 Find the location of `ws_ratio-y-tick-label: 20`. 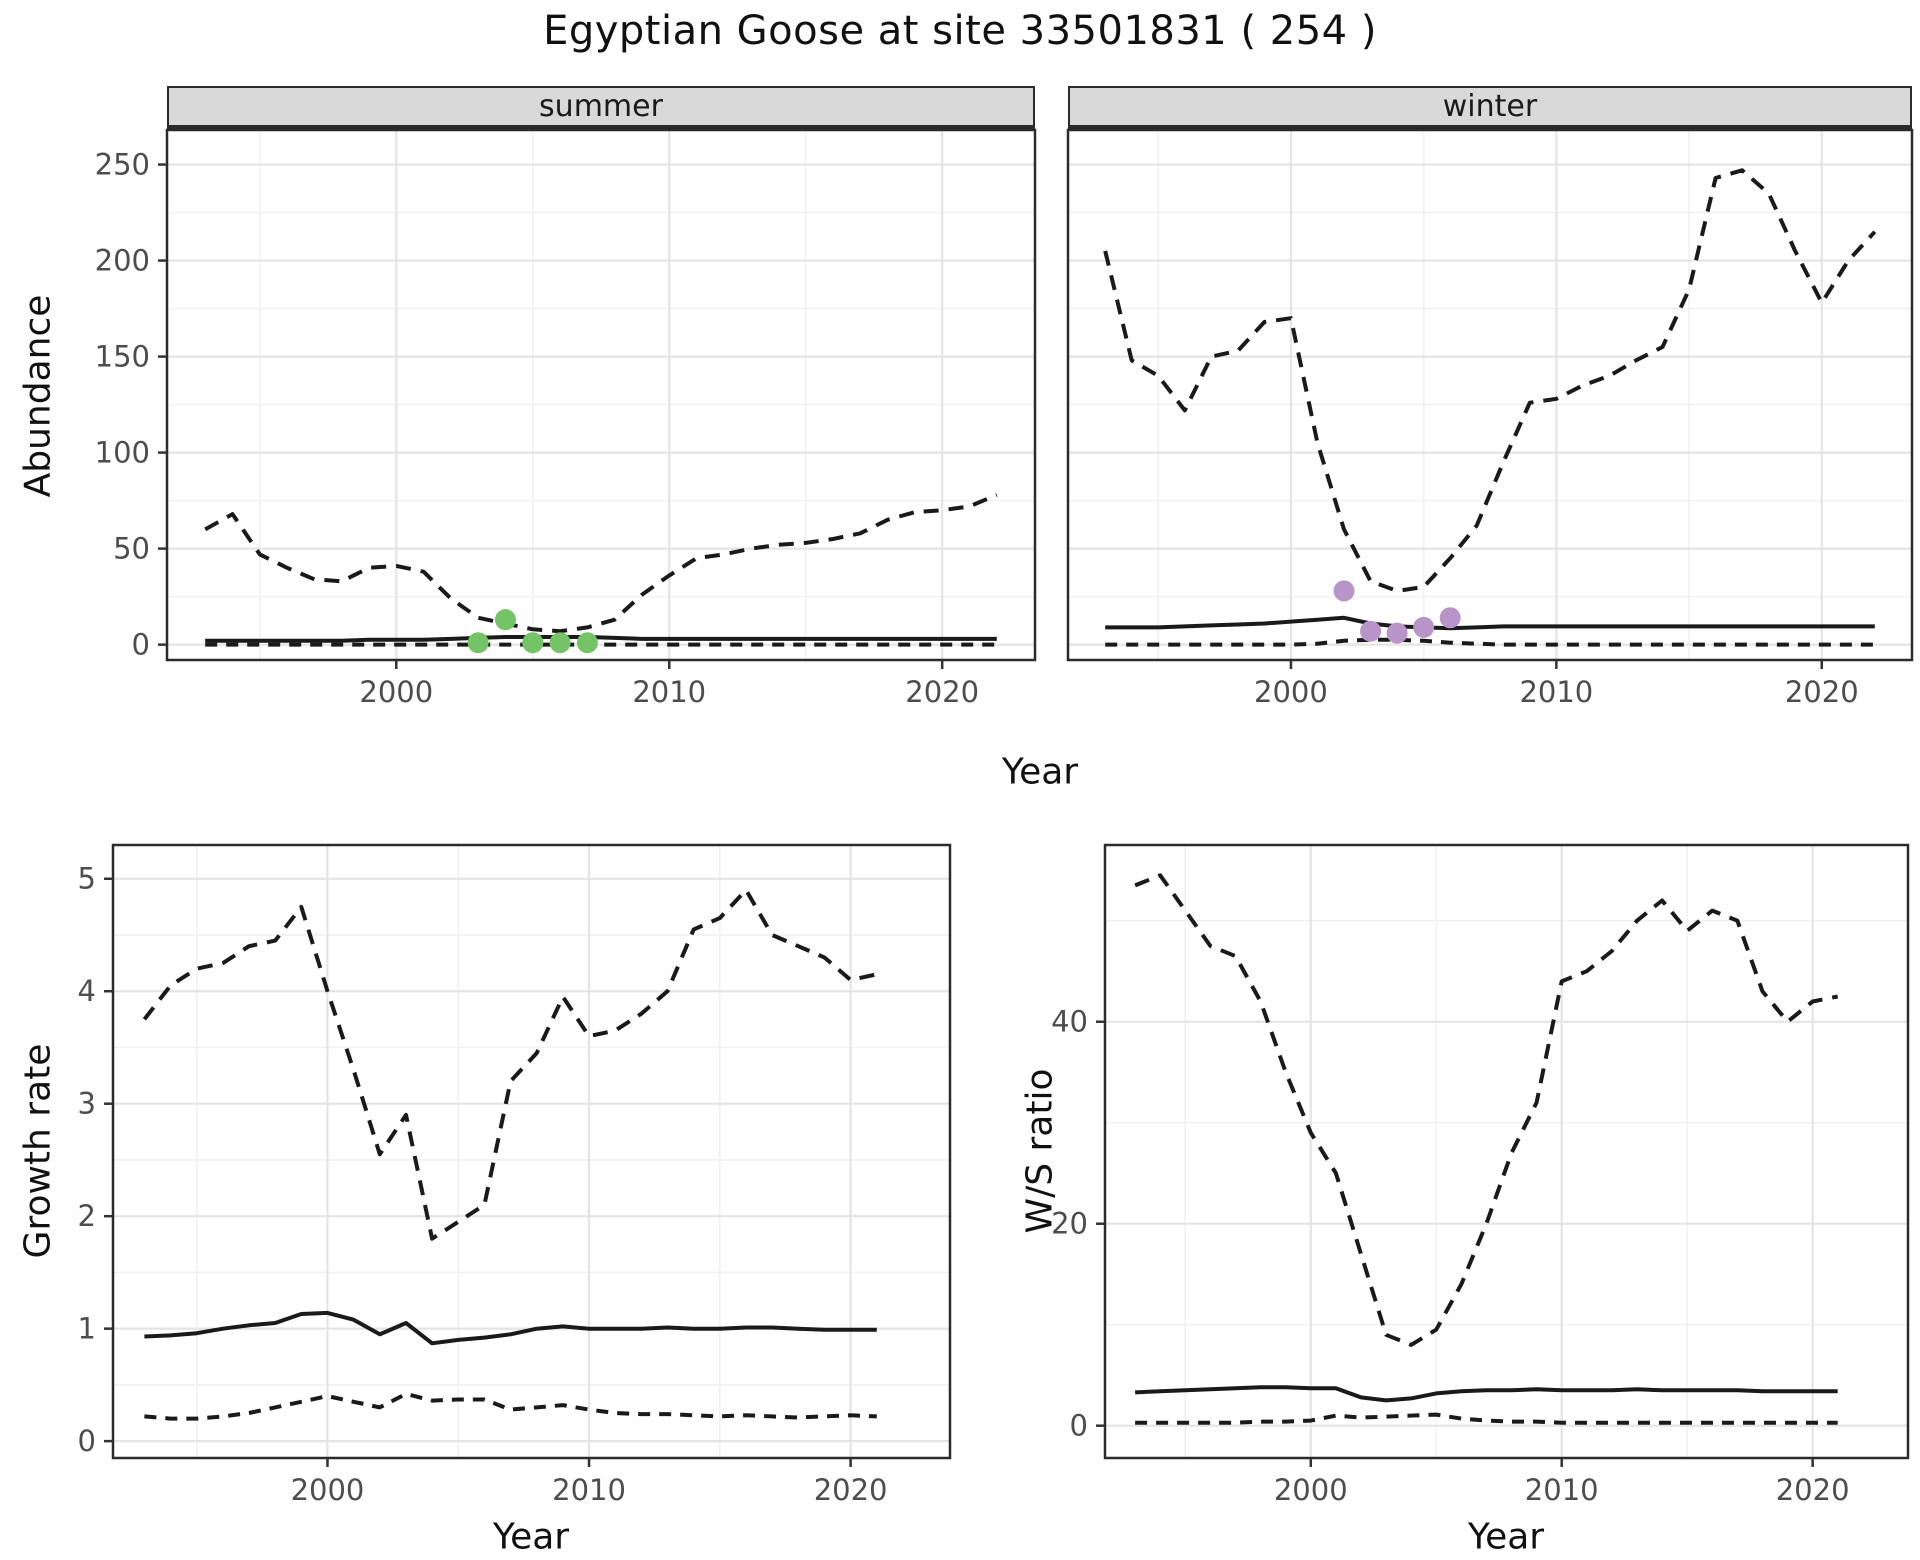

ws_ratio-y-tick-label: 20 is located at coordinates (1069, 1224).